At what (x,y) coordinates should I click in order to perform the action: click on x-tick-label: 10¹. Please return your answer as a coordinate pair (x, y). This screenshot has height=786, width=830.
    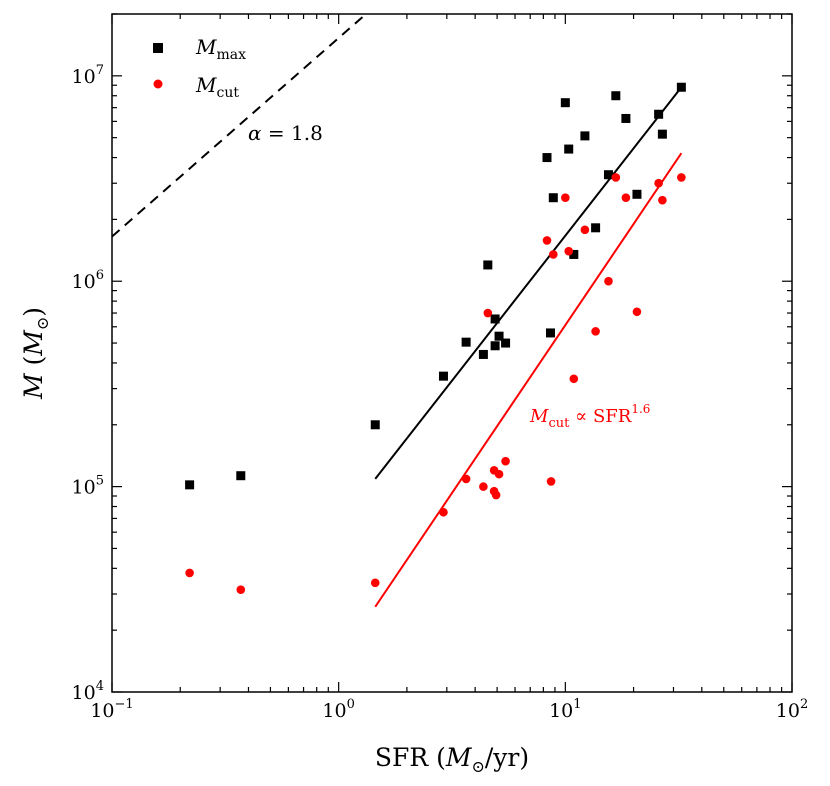
    Looking at the image, I should click on (565, 709).